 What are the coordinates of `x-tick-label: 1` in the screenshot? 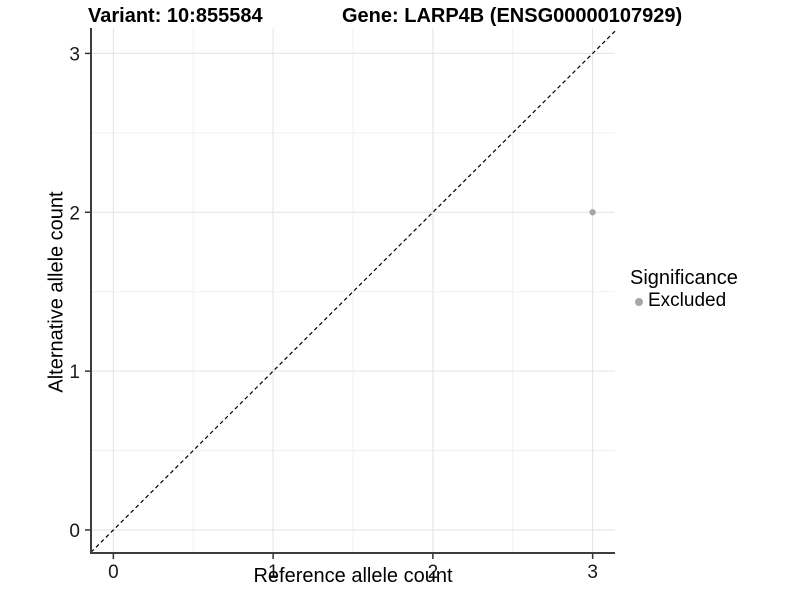 It's located at (273, 572).